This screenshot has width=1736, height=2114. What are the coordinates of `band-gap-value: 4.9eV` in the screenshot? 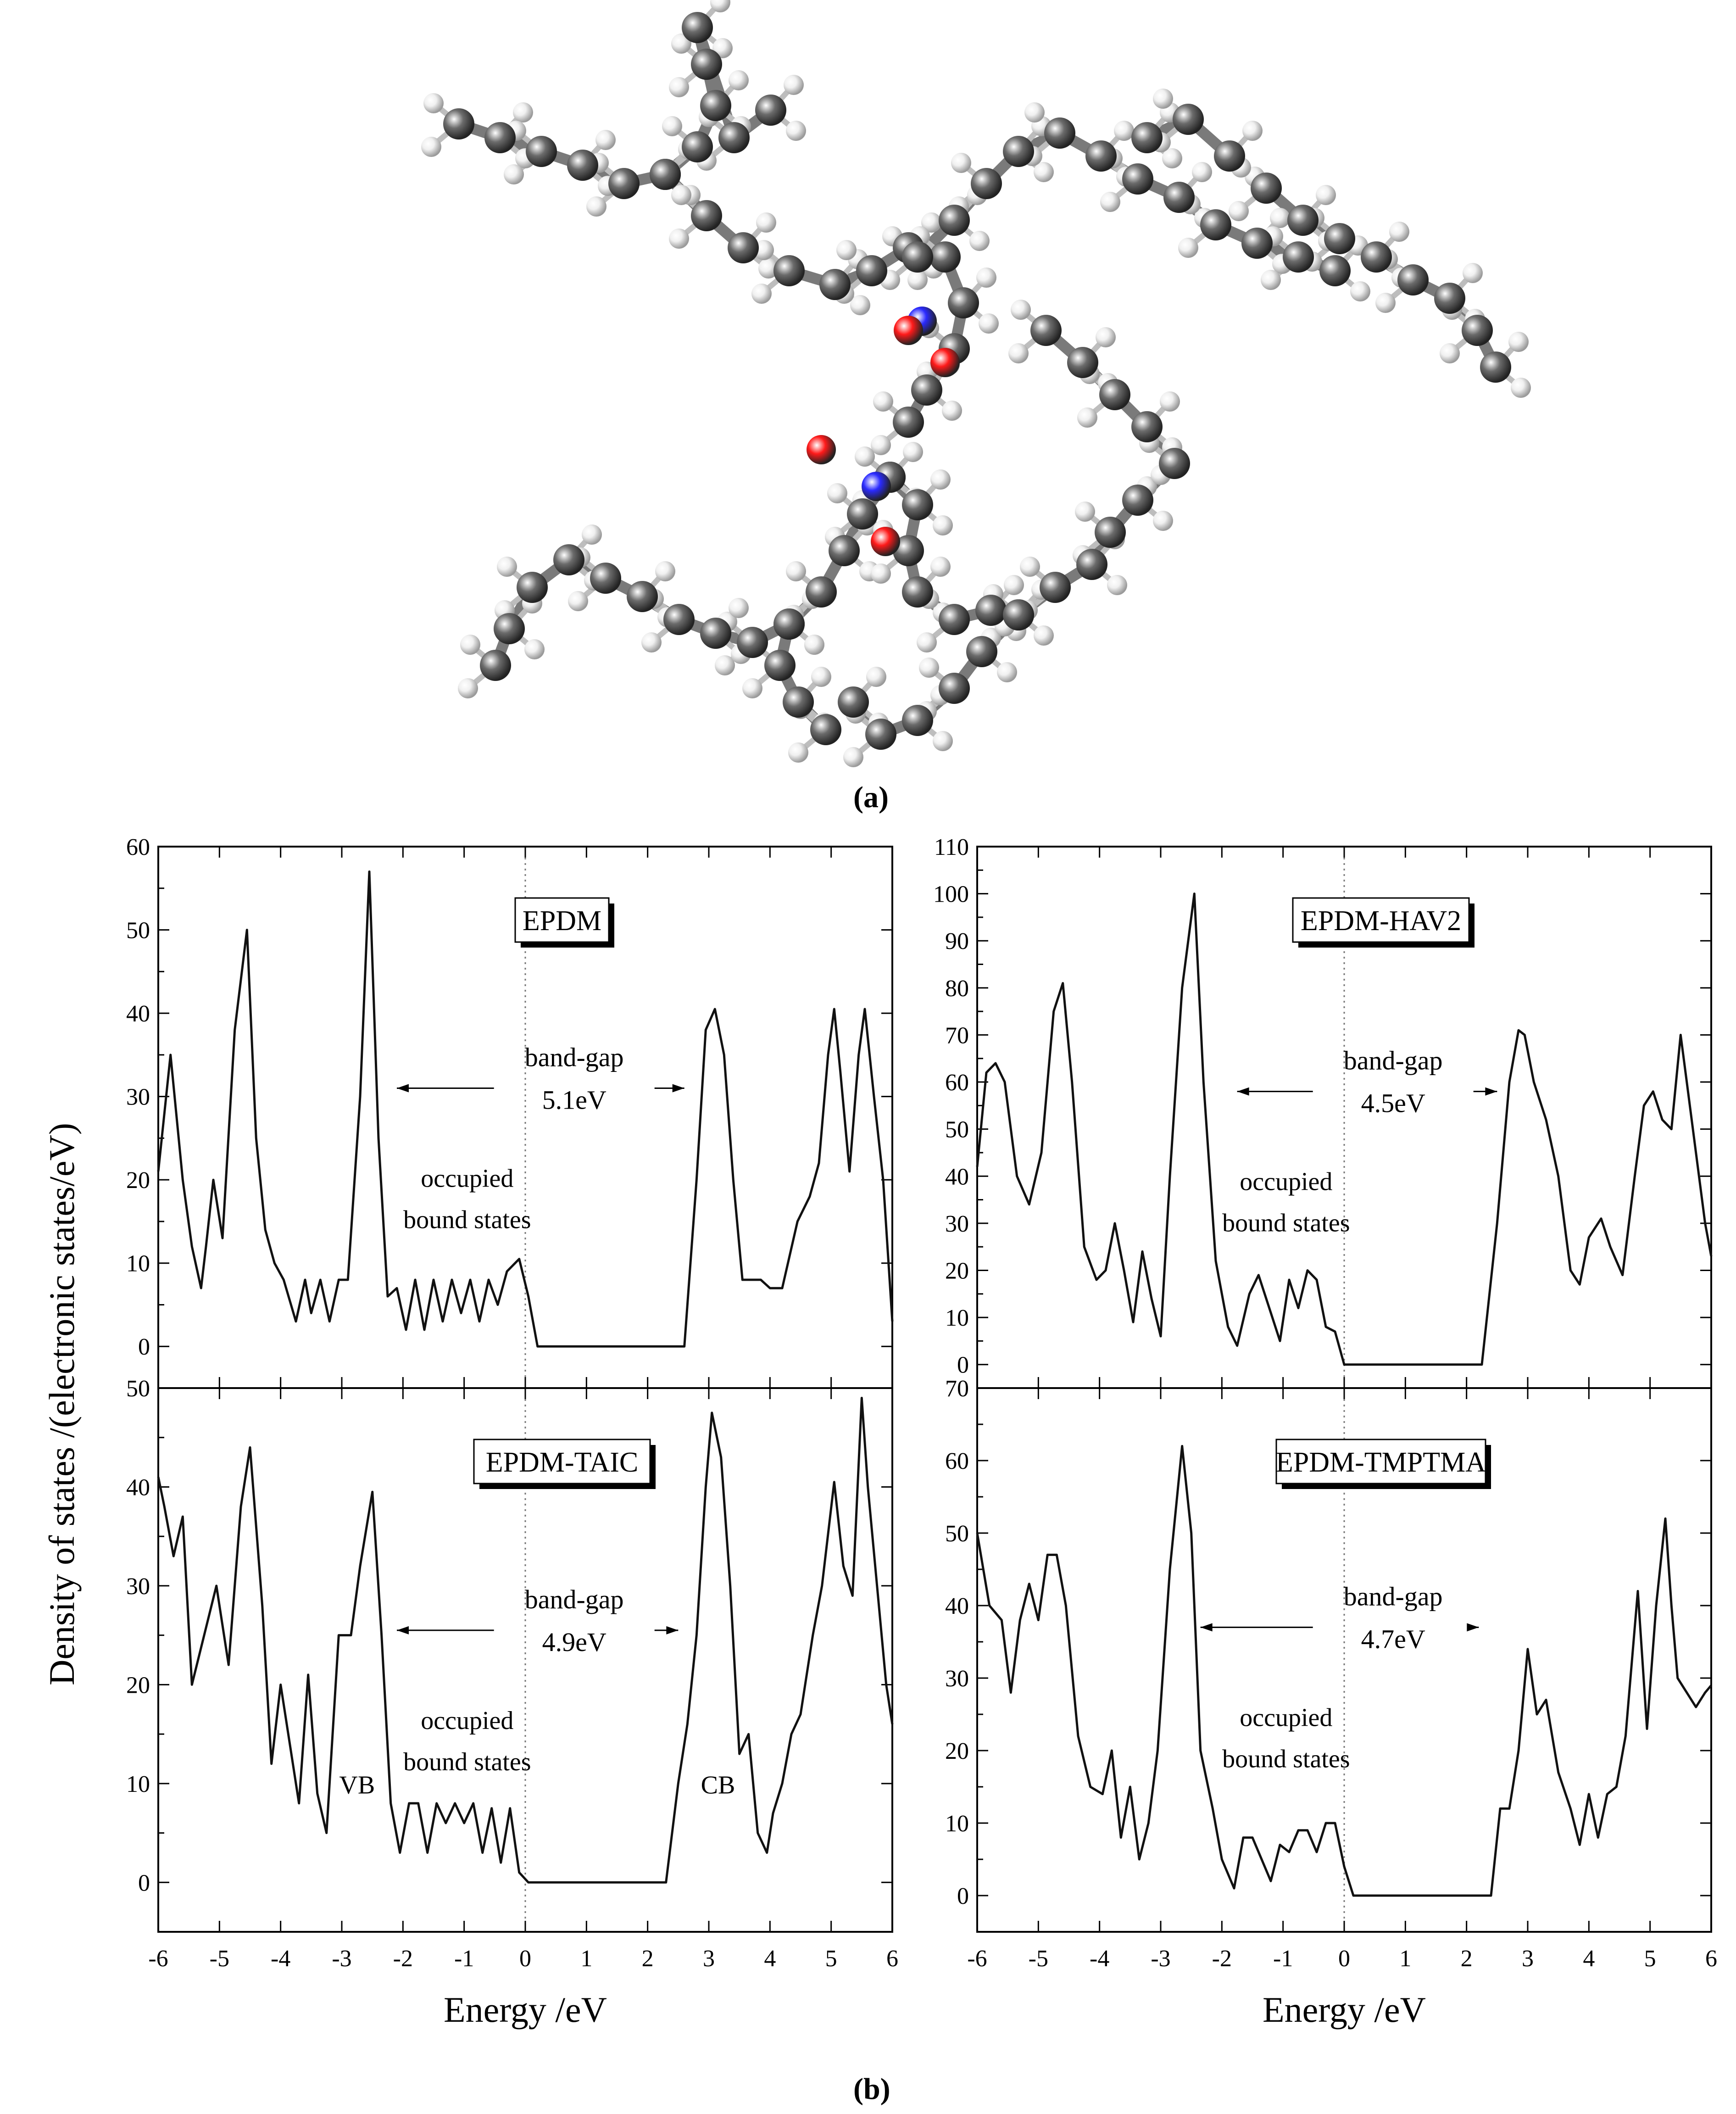 It's located at (574, 1642).